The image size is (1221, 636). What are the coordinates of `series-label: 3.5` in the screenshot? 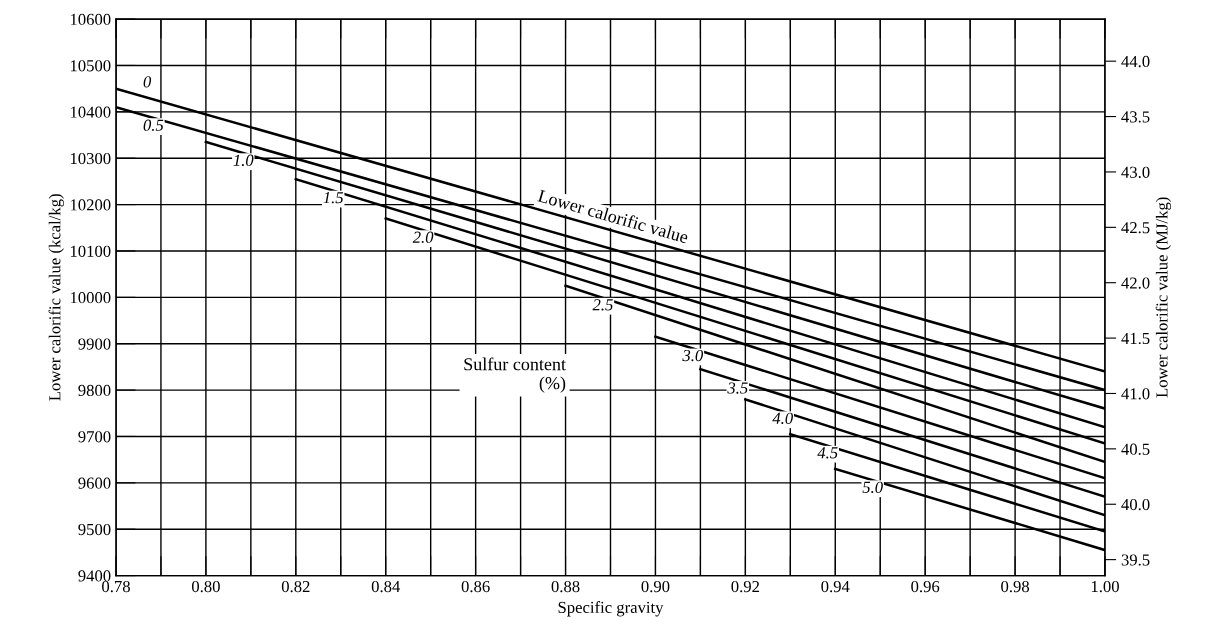 It's located at (737, 388).